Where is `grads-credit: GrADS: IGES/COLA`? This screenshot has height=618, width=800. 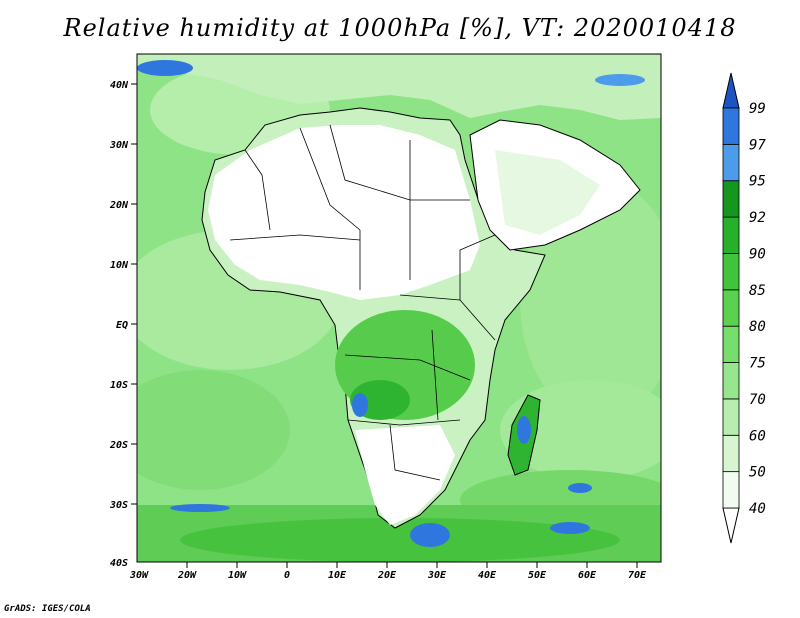
grads-credit: GrADS: IGES/COLA is located at coordinates (47, 609).